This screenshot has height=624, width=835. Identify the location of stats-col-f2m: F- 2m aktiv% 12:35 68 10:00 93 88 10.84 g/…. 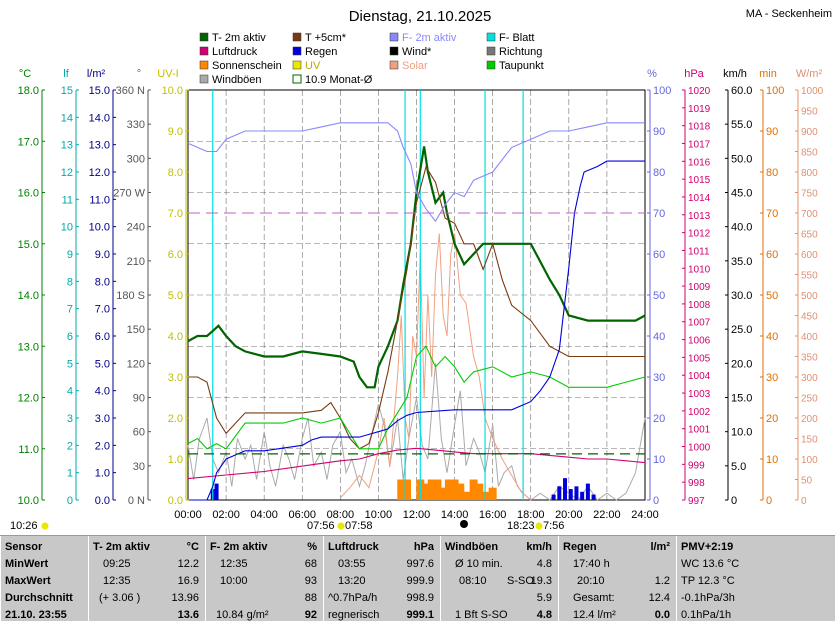
(264, 578).